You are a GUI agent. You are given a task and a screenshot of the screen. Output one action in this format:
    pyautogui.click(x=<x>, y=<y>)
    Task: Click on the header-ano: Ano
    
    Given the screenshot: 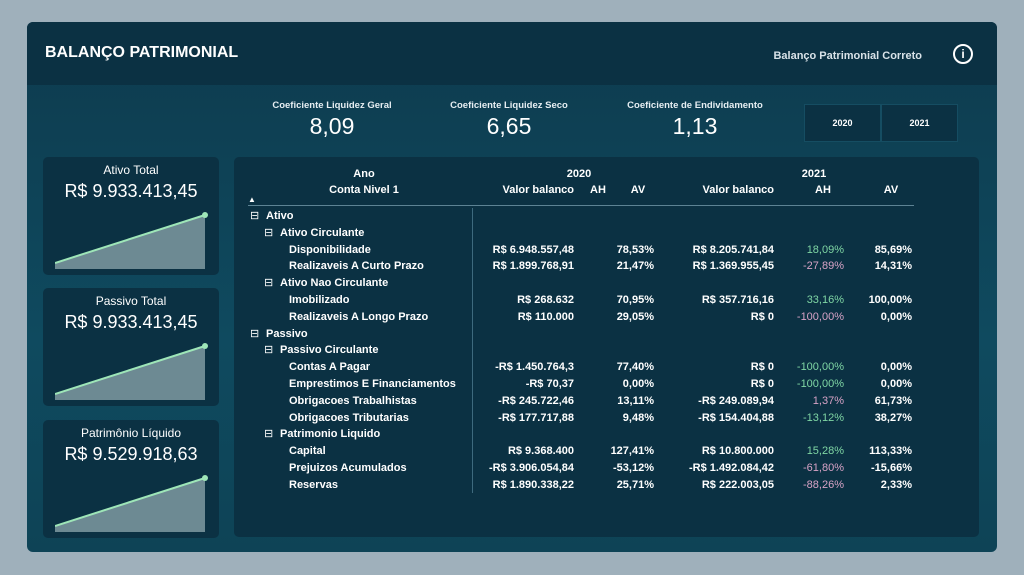 What is the action you would take?
    pyautogui.click(x=364, y=174)
    